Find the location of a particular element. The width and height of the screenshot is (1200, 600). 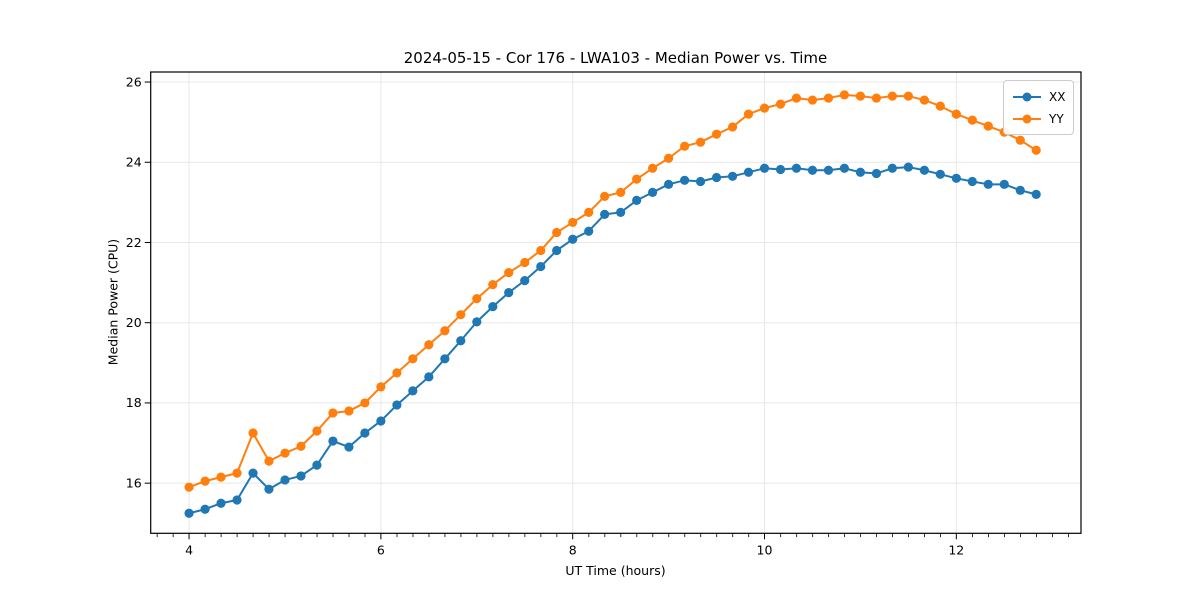

x-tick-label: 6 is located at coordinates (381, 549).